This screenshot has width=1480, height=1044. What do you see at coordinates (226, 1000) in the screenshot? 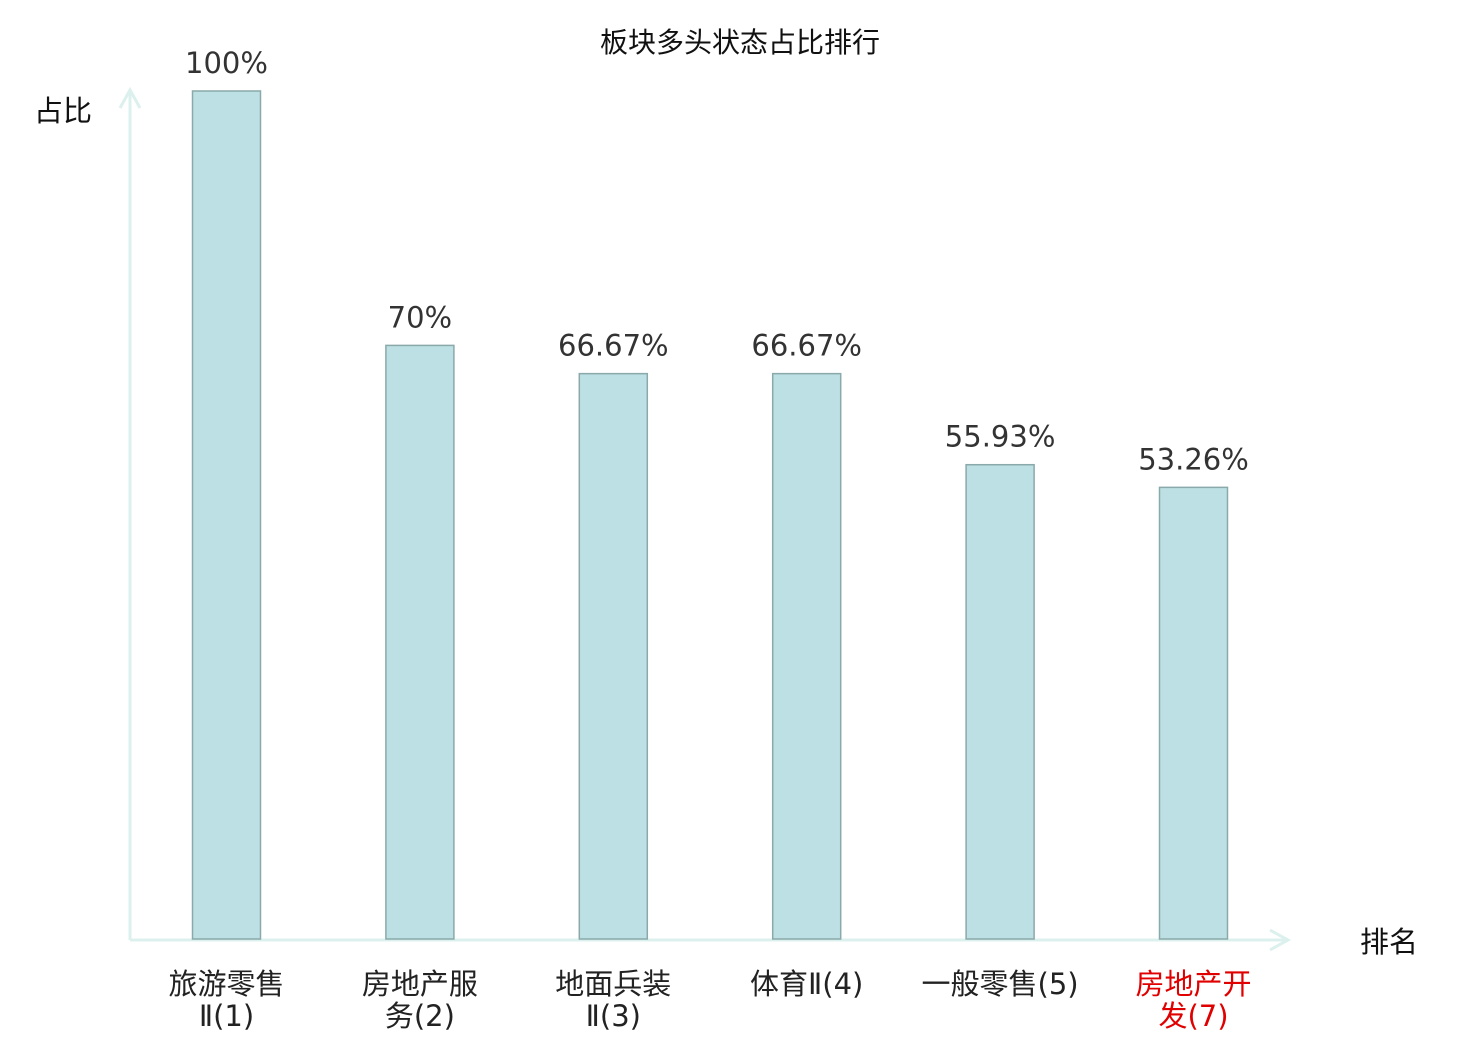
I see `x-tick-label: 旅游零售 Ⅱ(1)` at bounding box center [226, 1000].